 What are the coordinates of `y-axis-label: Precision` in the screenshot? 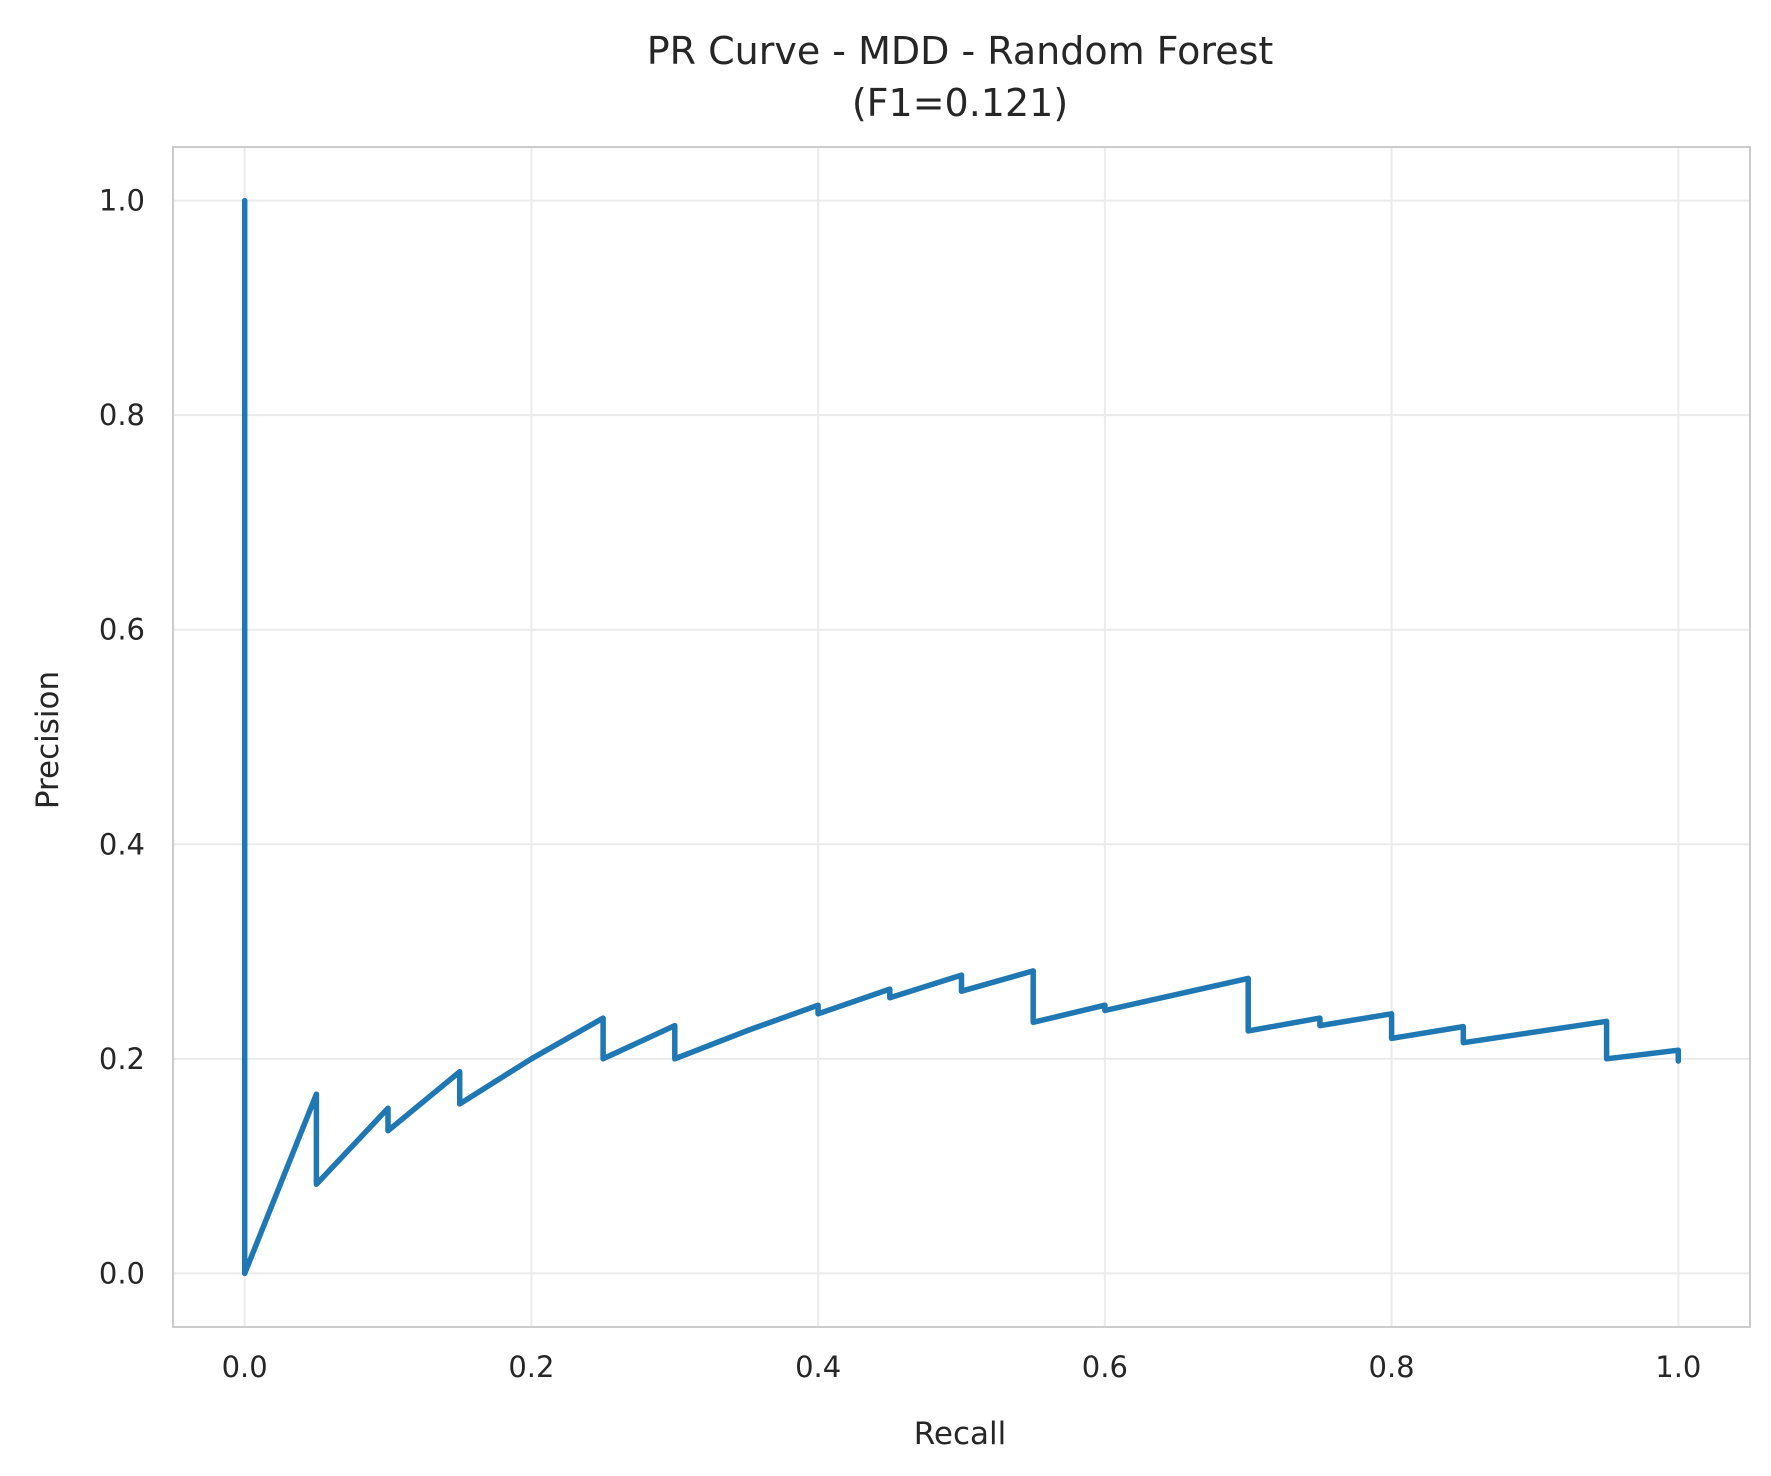 It's located at (48, 740).